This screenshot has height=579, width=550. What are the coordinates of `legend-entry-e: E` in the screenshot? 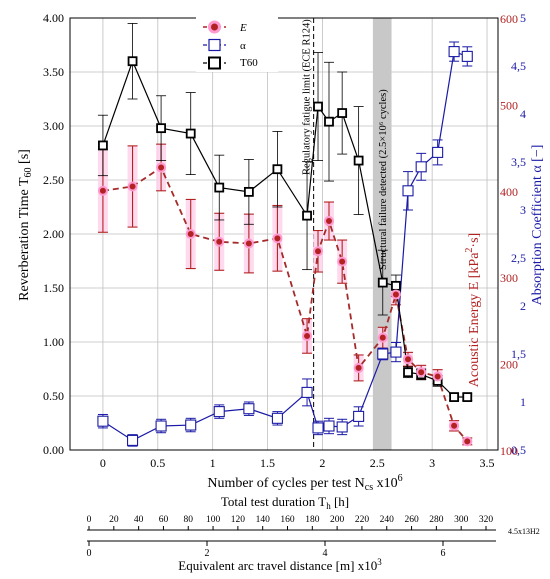 It's located at (225, 27).